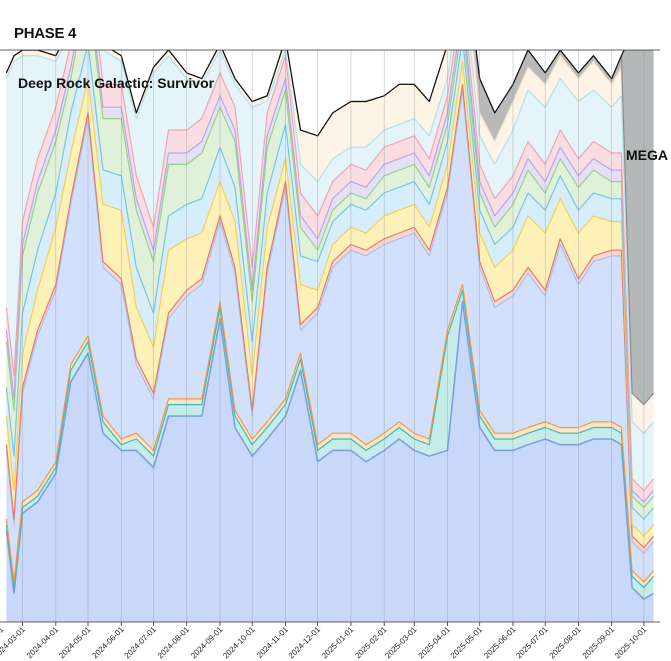 This screenshot has height=661, width=671. What do you see at coordinates (467, 643) in the screenshot?
I see `x-tick-label: 2025-05-01` at bounding box center [467, 643].